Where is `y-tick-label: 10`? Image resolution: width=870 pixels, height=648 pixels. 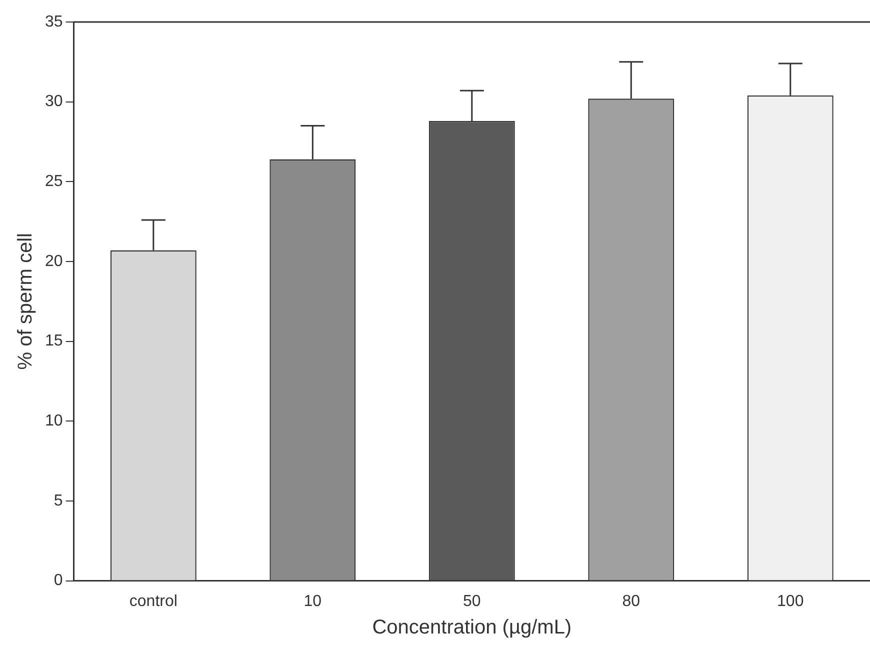
y-tick-label: 10 is located at coordinates (54, 421).